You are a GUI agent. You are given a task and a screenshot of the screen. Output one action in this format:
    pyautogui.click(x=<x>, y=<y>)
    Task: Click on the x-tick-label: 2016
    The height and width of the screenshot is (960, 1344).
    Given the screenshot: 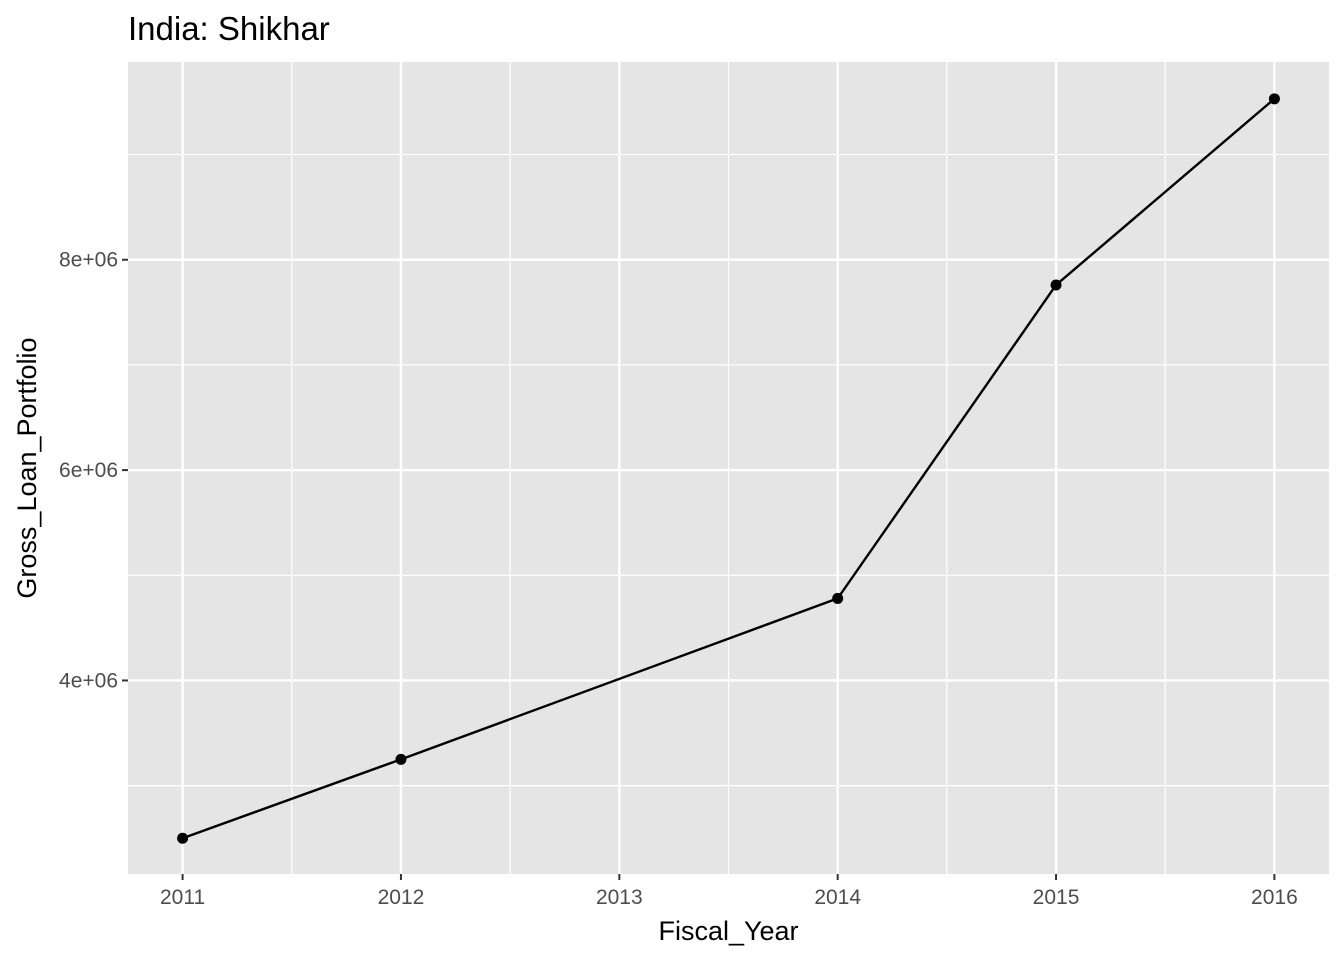 What is the action you would take?
    pyautogui.click(x=1274, y=897)
    